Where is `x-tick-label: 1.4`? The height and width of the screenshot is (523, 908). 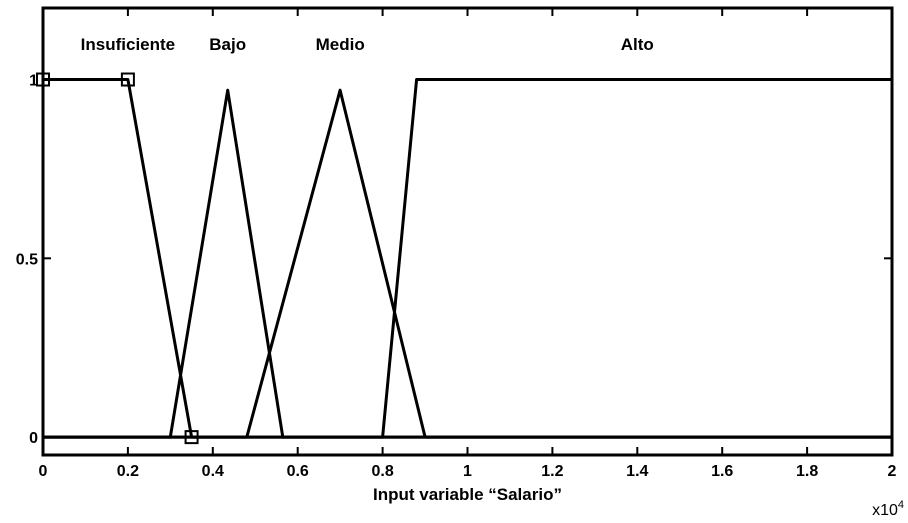 x-tick-label: 1.4 is located at coordinates (637, 471).